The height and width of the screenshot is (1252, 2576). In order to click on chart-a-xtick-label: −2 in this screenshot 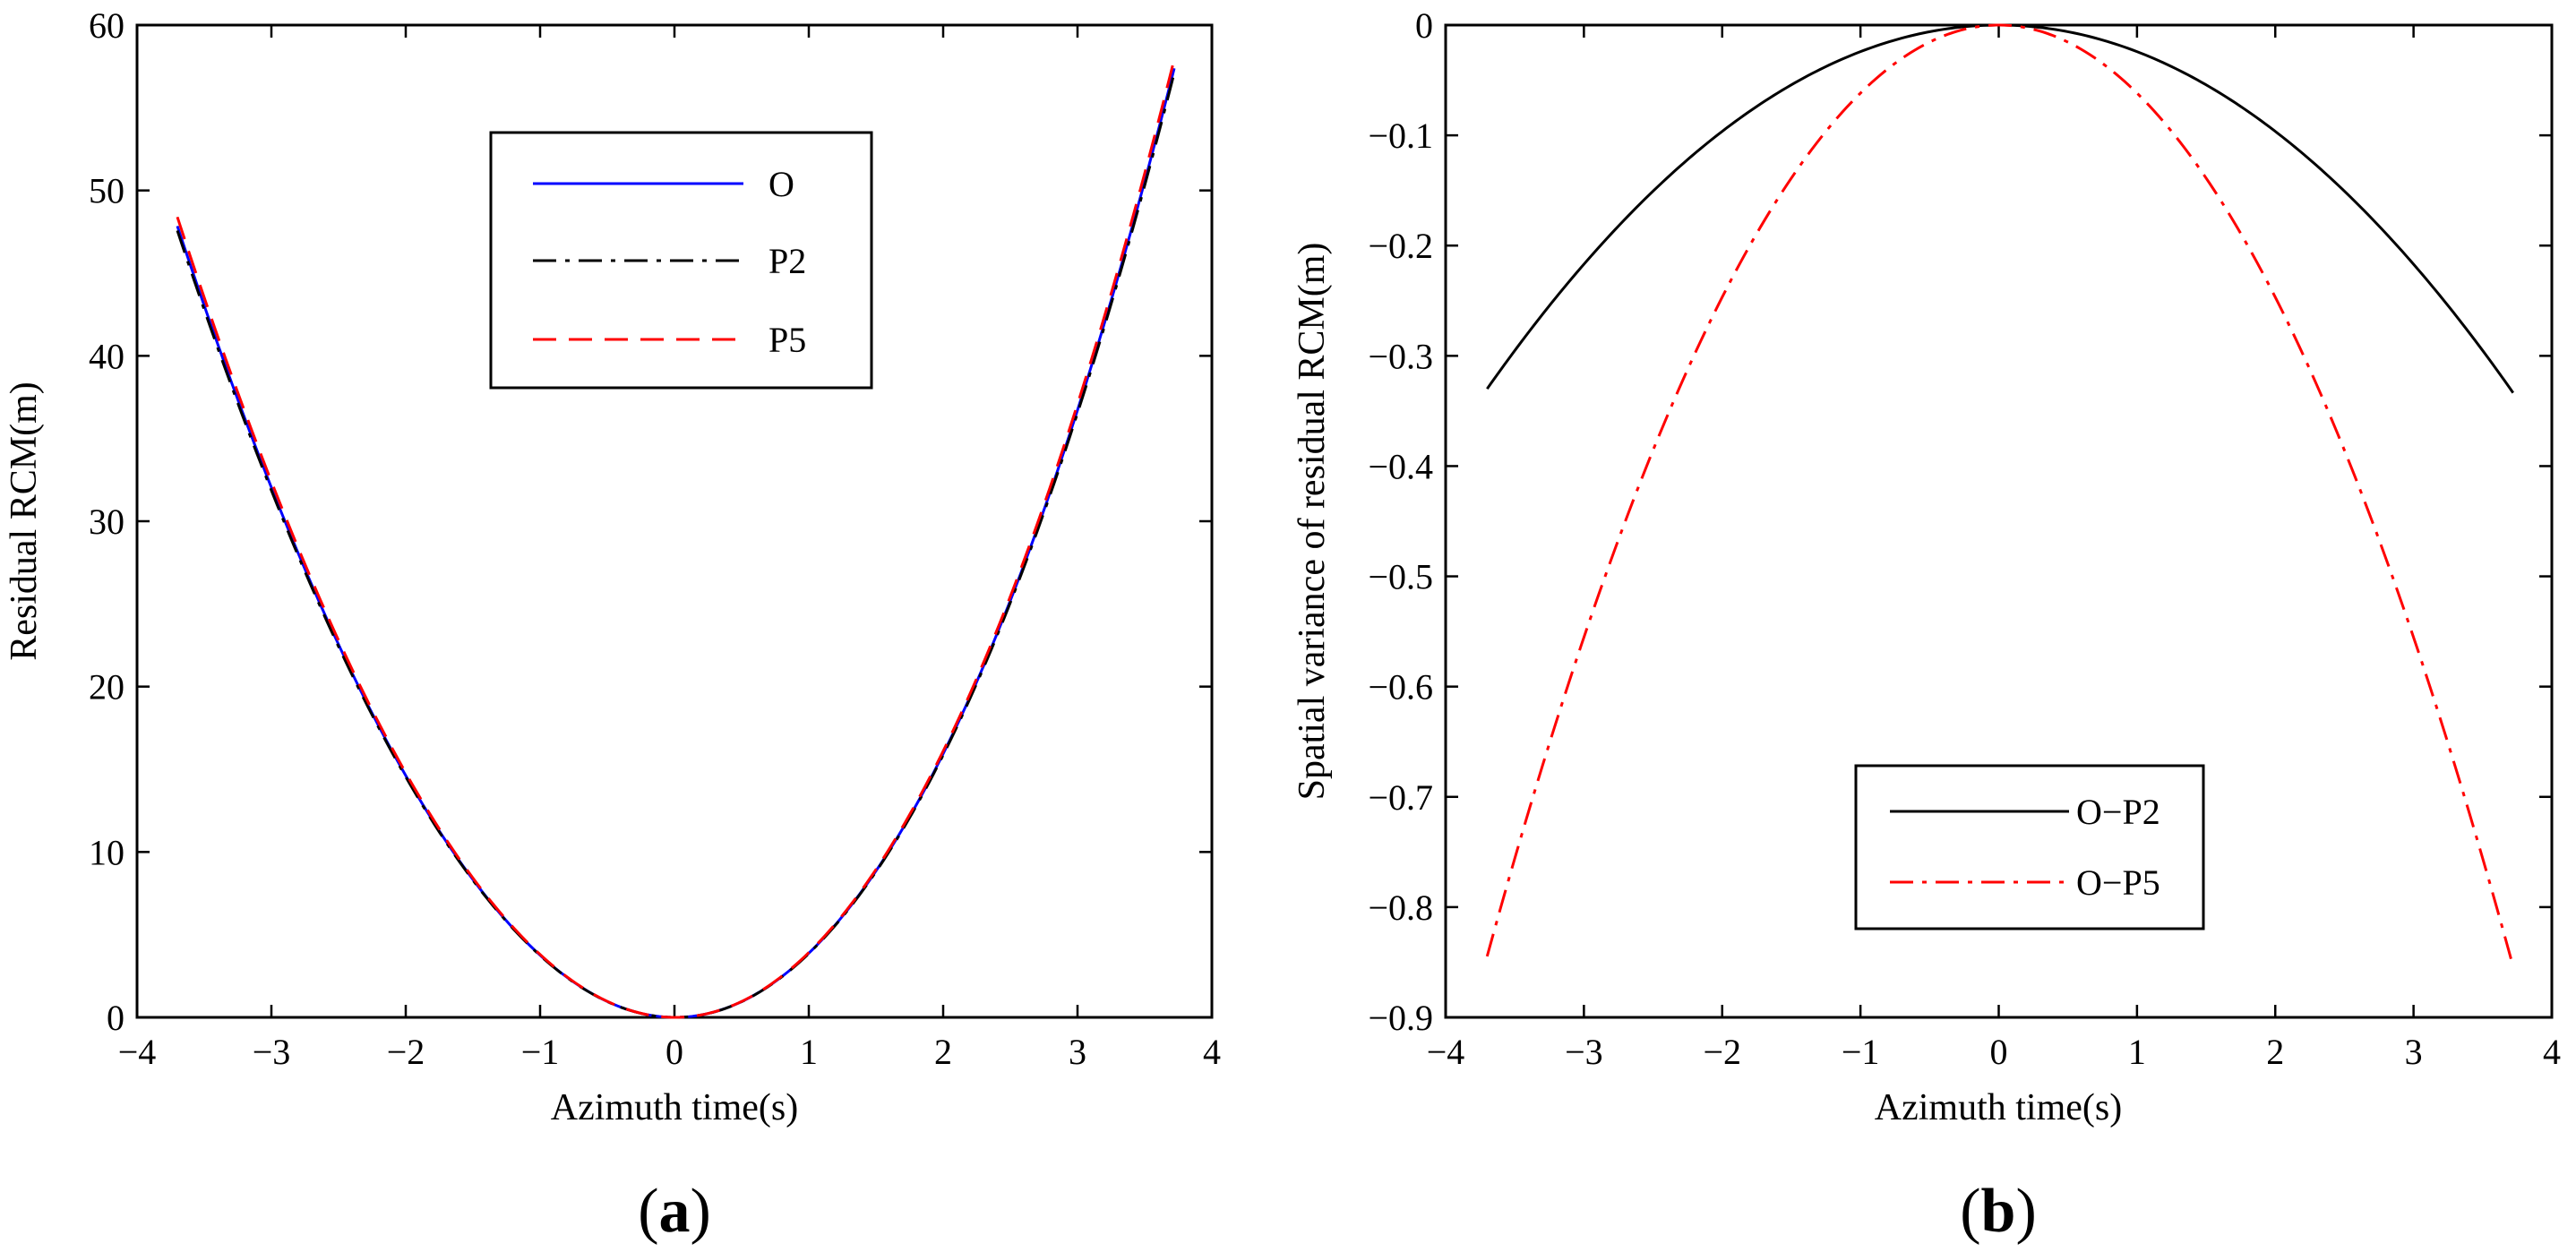, I will do `click(406, 1052)`.